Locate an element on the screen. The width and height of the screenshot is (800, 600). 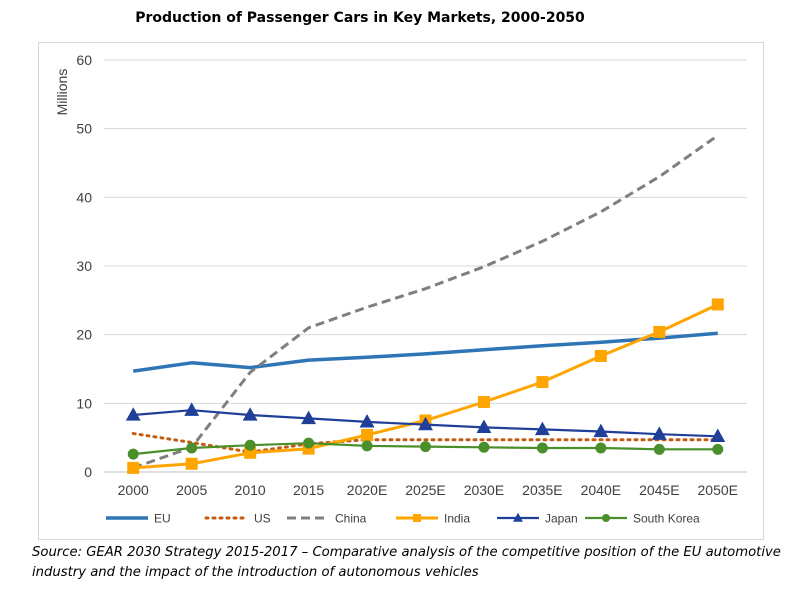
x-tick-label: 2005 is located at coordinates (191, 490).